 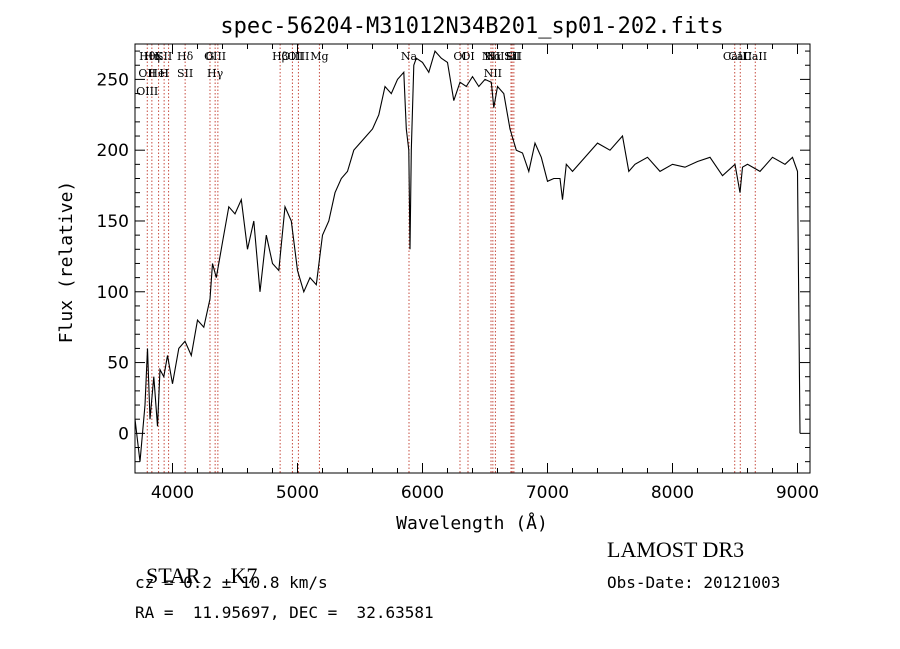 I want to click on line-label: Hα, so click(x=493, y=56).